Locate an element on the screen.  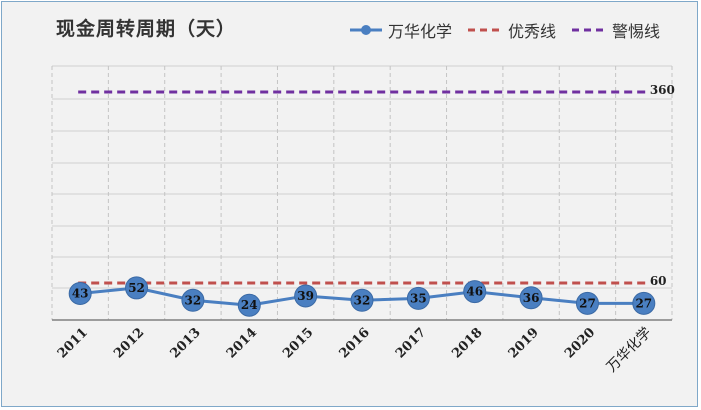
legend-purple-dash-swatch is located at coordinates (589, 30).